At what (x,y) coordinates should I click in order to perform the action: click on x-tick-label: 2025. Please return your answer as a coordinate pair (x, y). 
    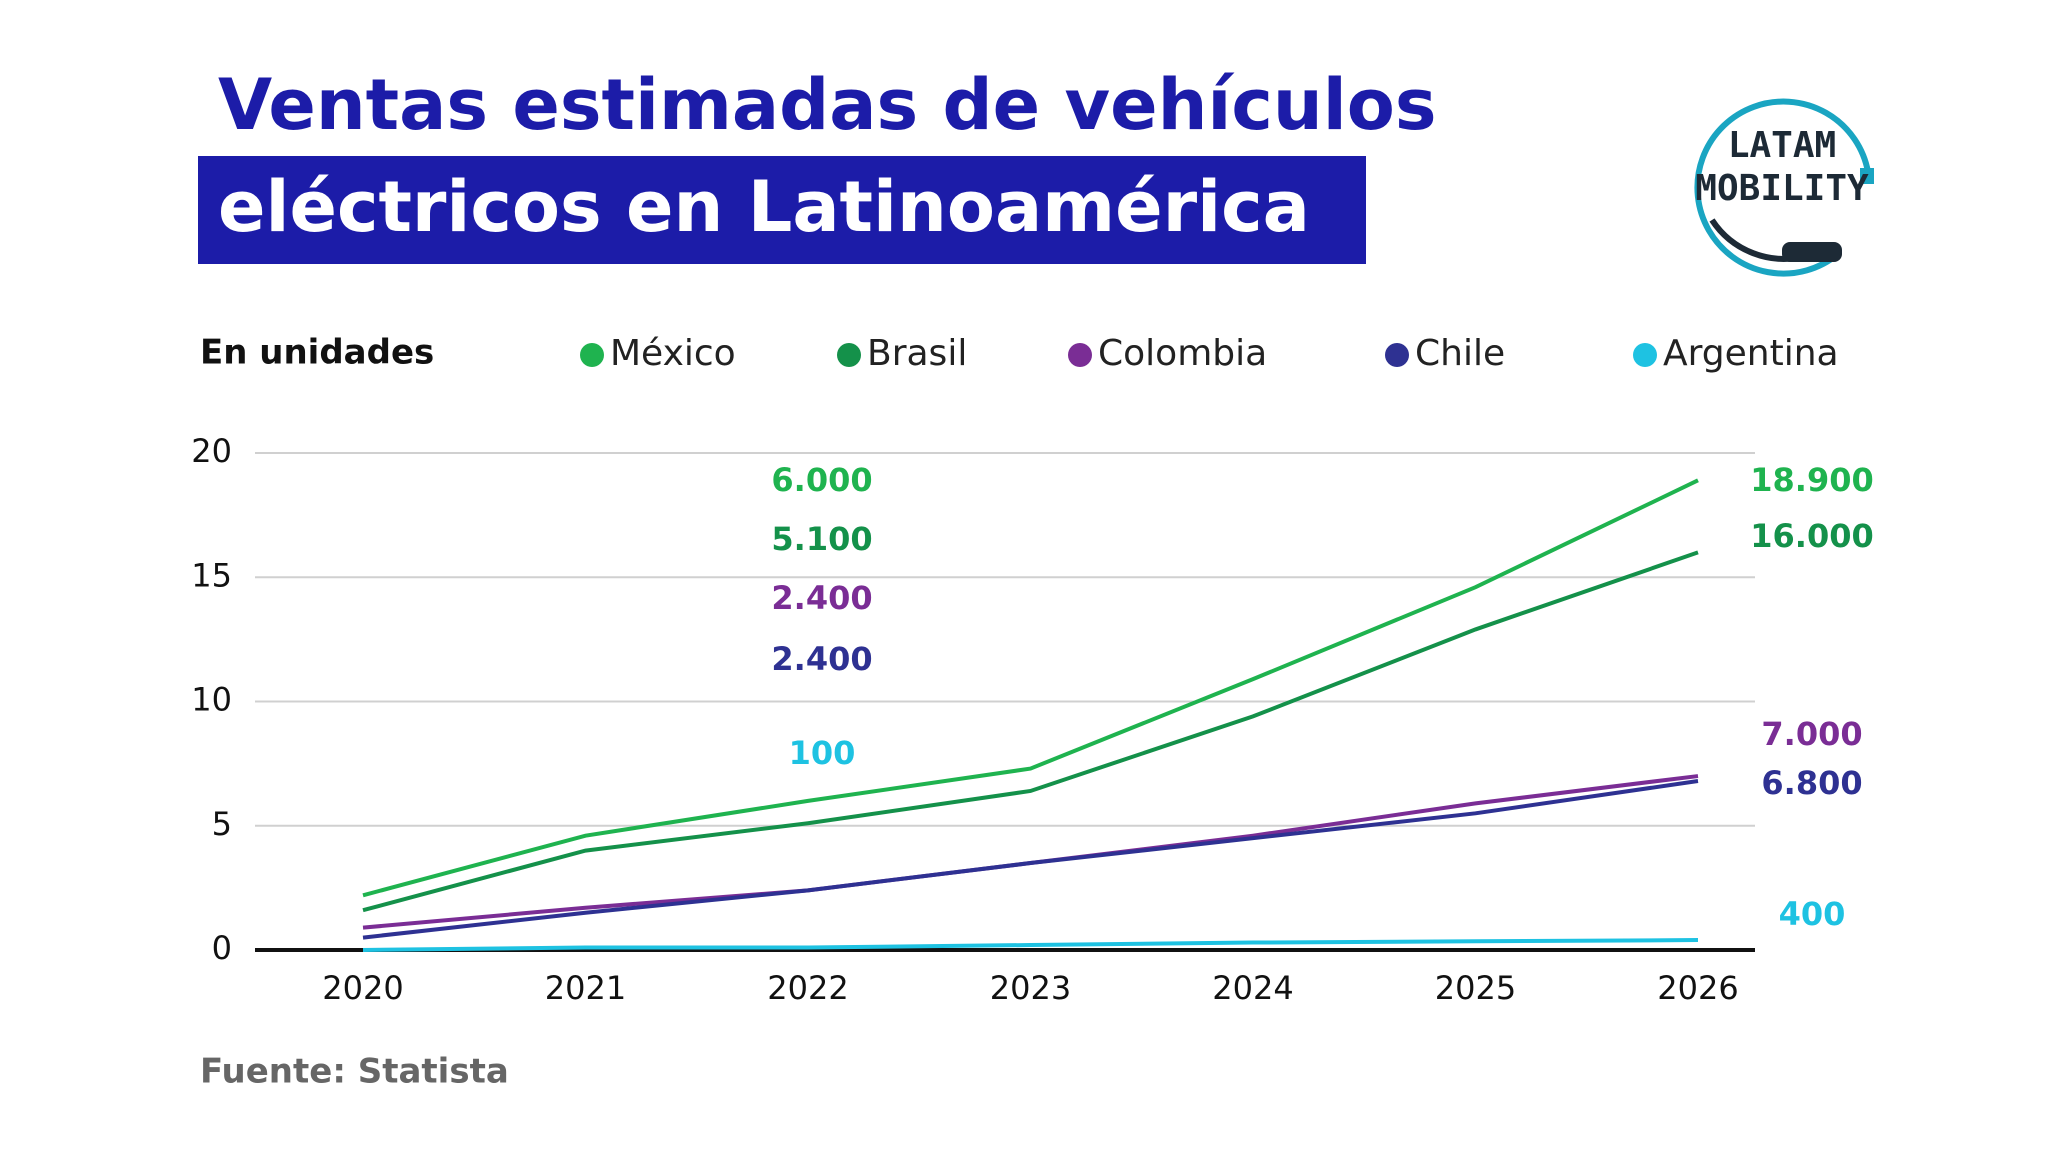
    Looking at the image, I should click on (1475, 988).